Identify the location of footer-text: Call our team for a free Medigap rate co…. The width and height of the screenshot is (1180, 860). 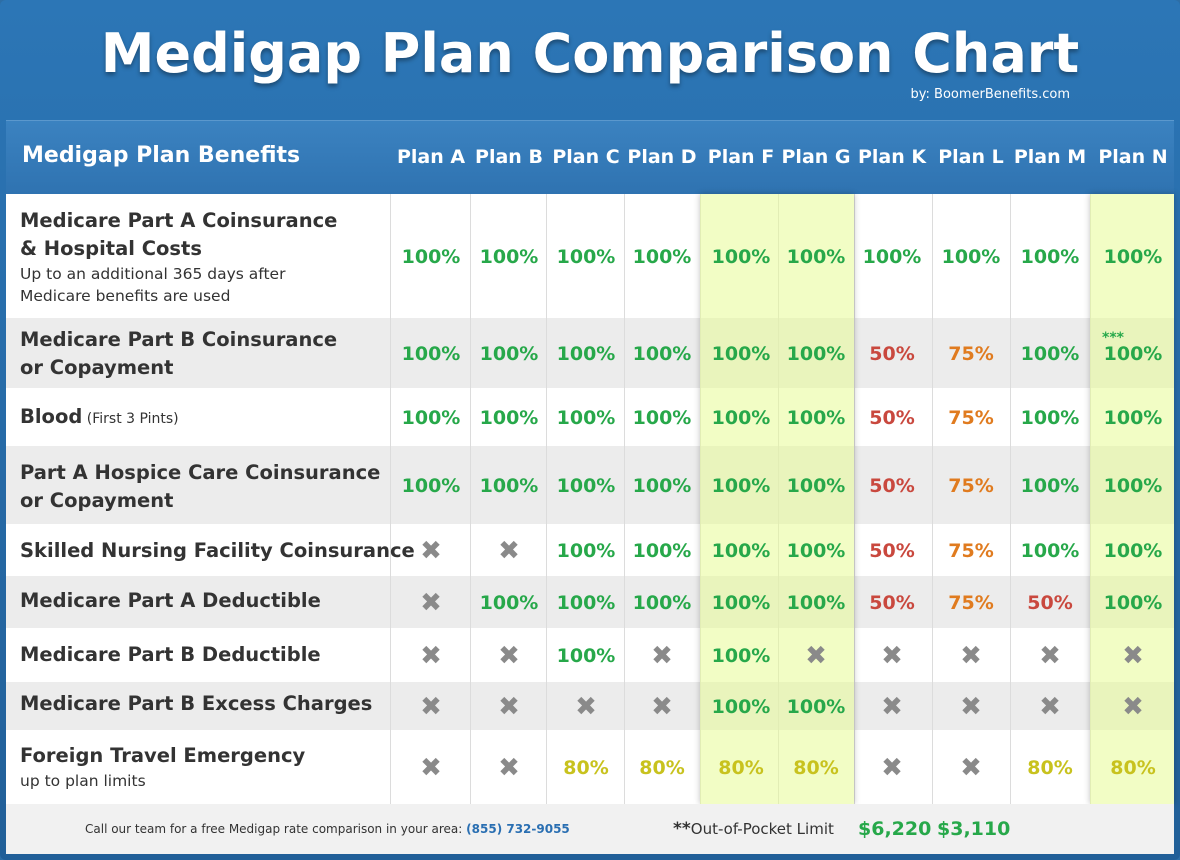
(327, 829).